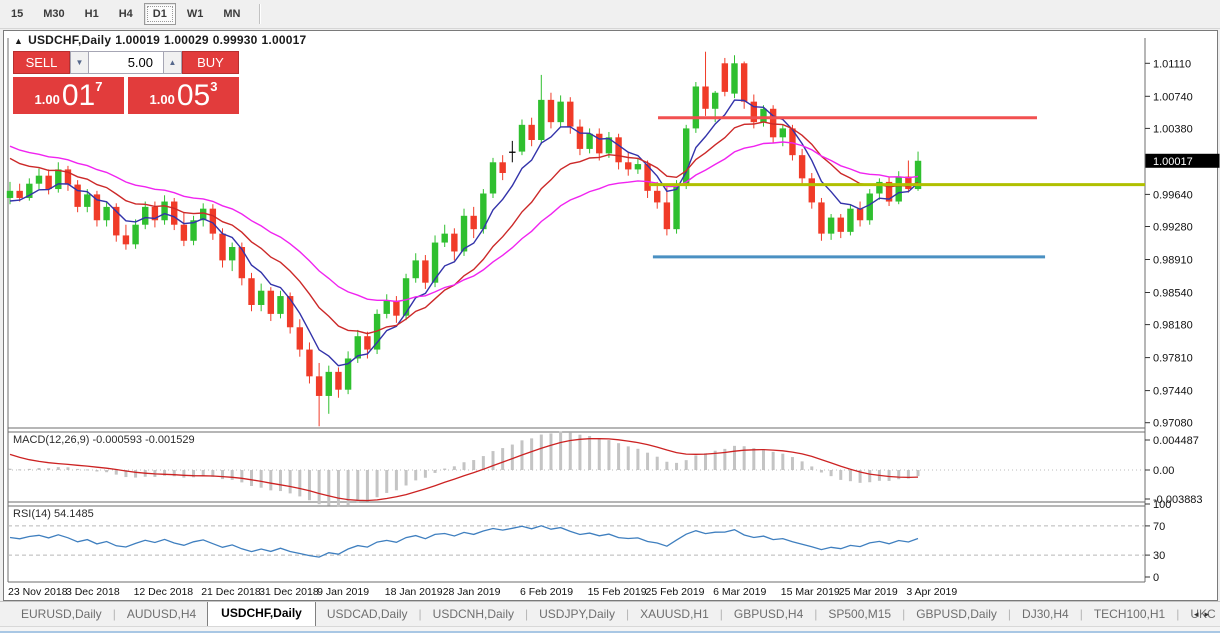 The height and width of the screenshot is (633, 1220). I want to click on window-marker-icon: ▲, so click(19, 41).